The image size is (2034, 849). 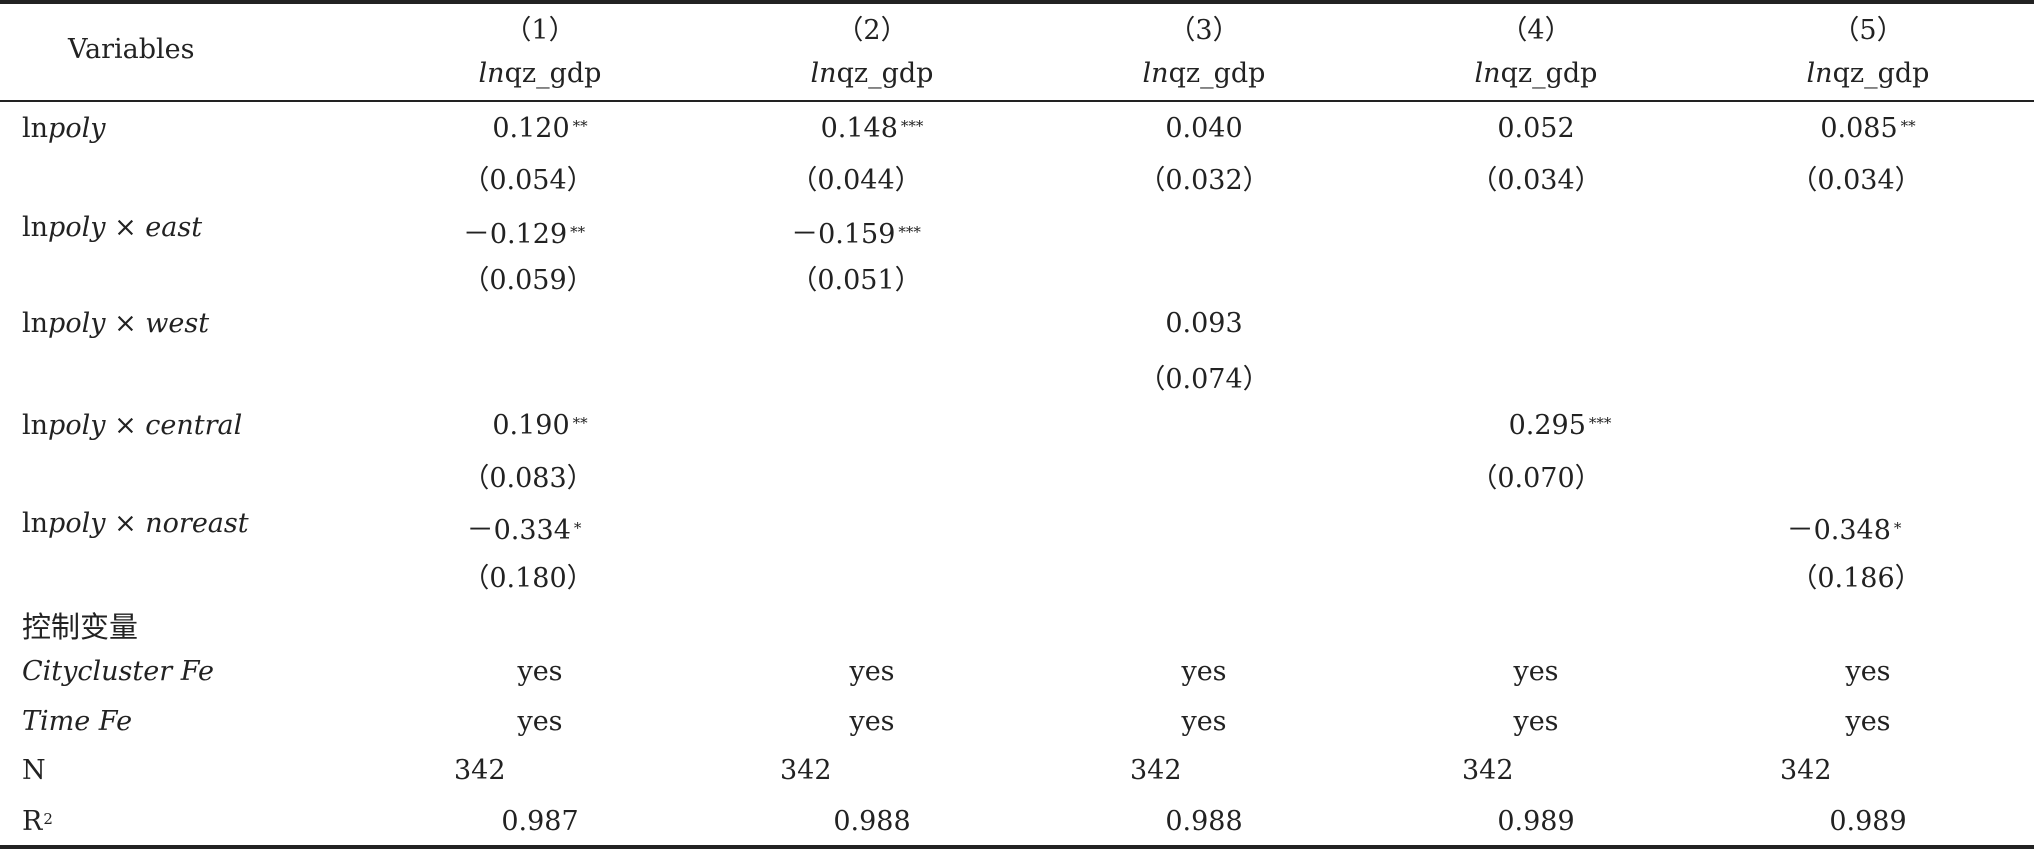 What do you see at coordinates (1204, 721) in the screenshot?
I see `time-fe-3: yes` at bounding box center [1204, 721].